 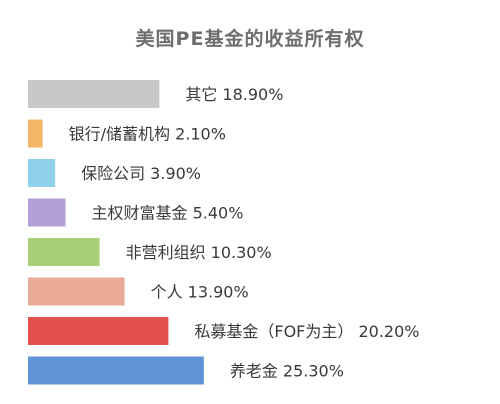 I want to click on bar-label-5: 个人 13.90%, so click(x=200, y=292).